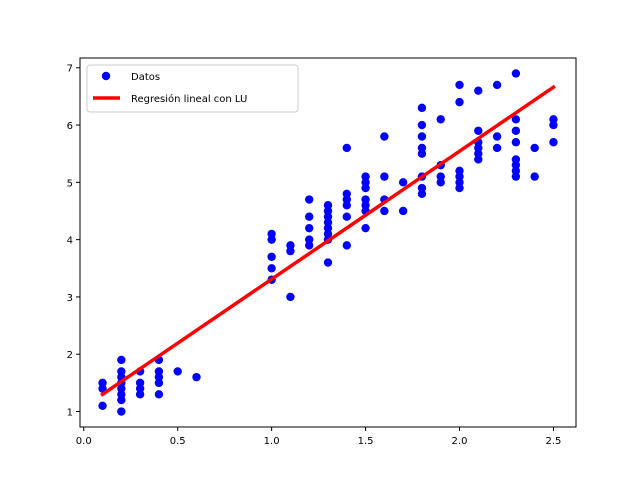 Image resolution: width=640 pixels, height=484 pixels. Describe the element at coordinates (366, 441) in the screenshot. I see `x-tick-label: 1.5` at that location.